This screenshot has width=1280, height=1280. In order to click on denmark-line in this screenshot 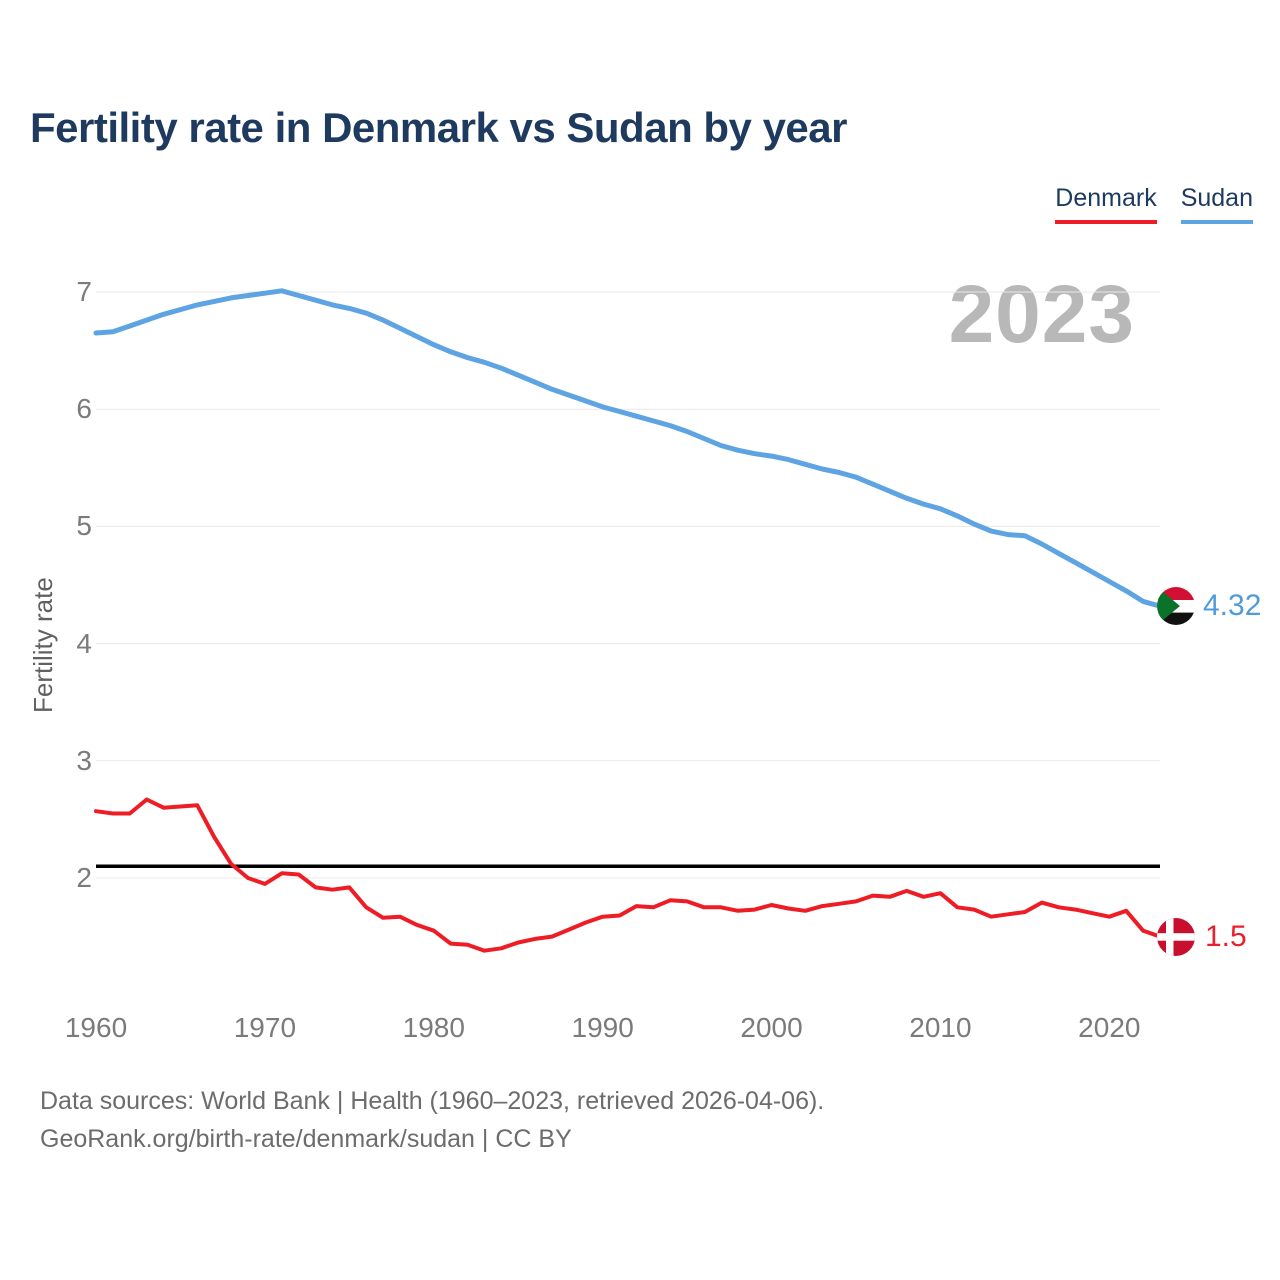, I will do `click(628, 875)`.